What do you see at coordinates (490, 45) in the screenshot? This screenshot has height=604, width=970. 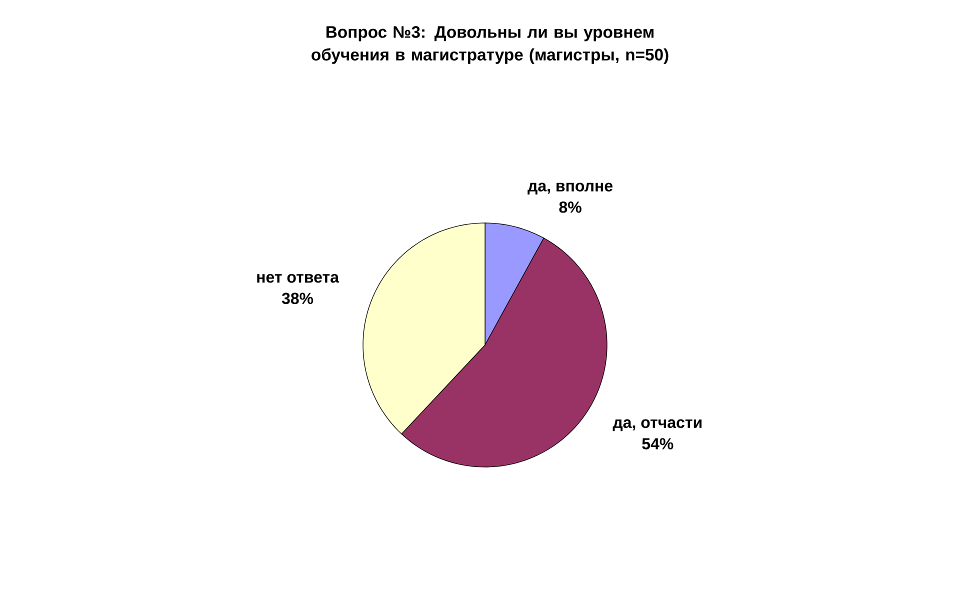 I see `chart-title: Вопрос №3: Довольны ли вы уровнем обучения в магистратуре (магистры, n=50)` at bounding box center [490, 45].